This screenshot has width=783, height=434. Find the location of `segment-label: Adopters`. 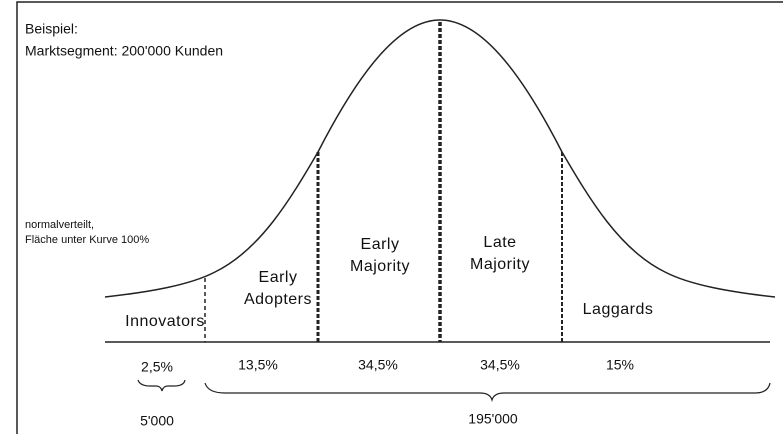

segment-label: Adopters is located at coordinates (278, 299).